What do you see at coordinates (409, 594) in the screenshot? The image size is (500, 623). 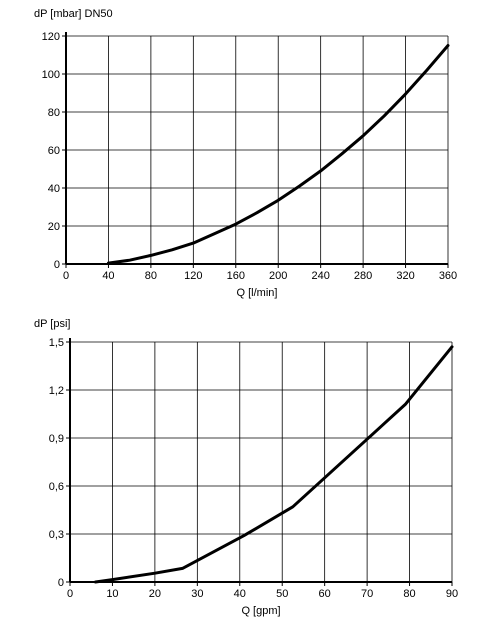 I see `chart2-x-tick-label: 80` at bounding box center [409, 594].